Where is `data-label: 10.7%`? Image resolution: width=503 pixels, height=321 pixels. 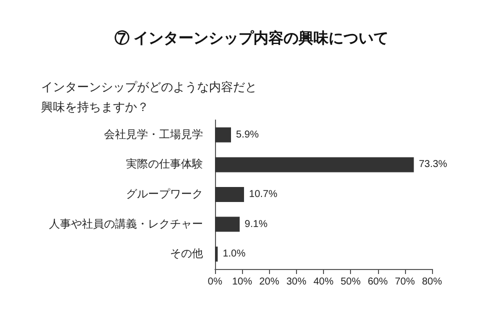
data-label: 10.7% is located at coordinates (263, 194).